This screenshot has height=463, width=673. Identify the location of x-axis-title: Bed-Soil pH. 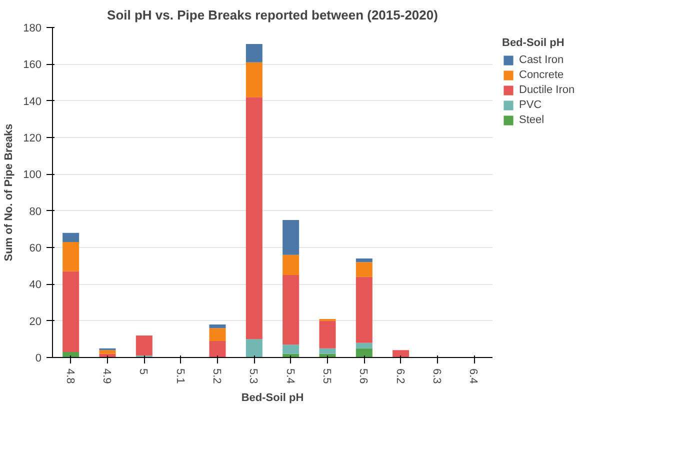
(272, 398).